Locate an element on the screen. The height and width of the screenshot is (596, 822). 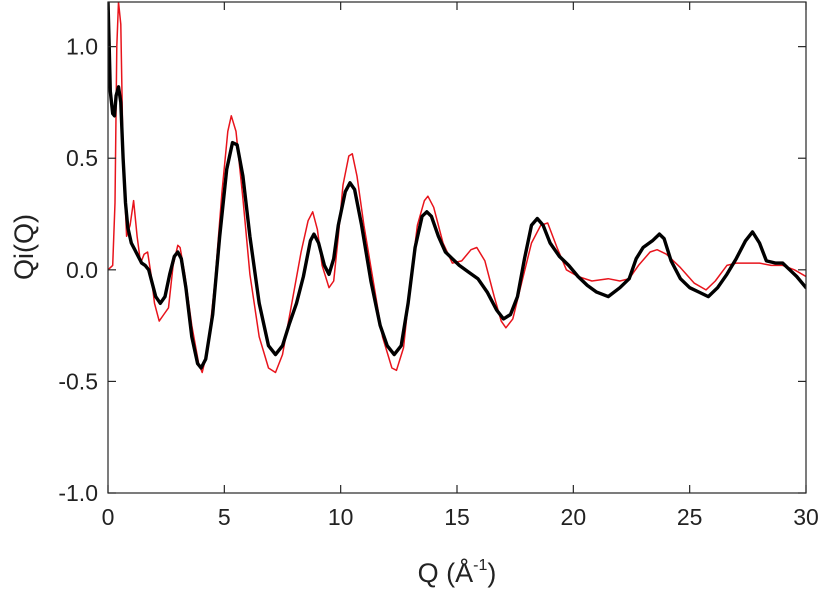
y-axis-label: Qi(Q) is located at coordinates (24, 247).